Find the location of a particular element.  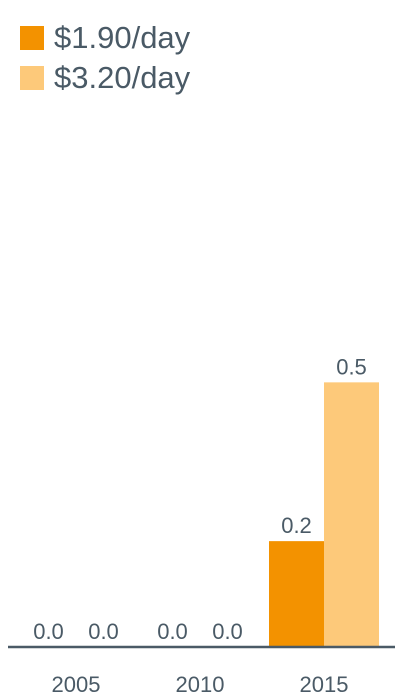

x-tick-label-2010: 2010 is located at coordinates (200, 684).